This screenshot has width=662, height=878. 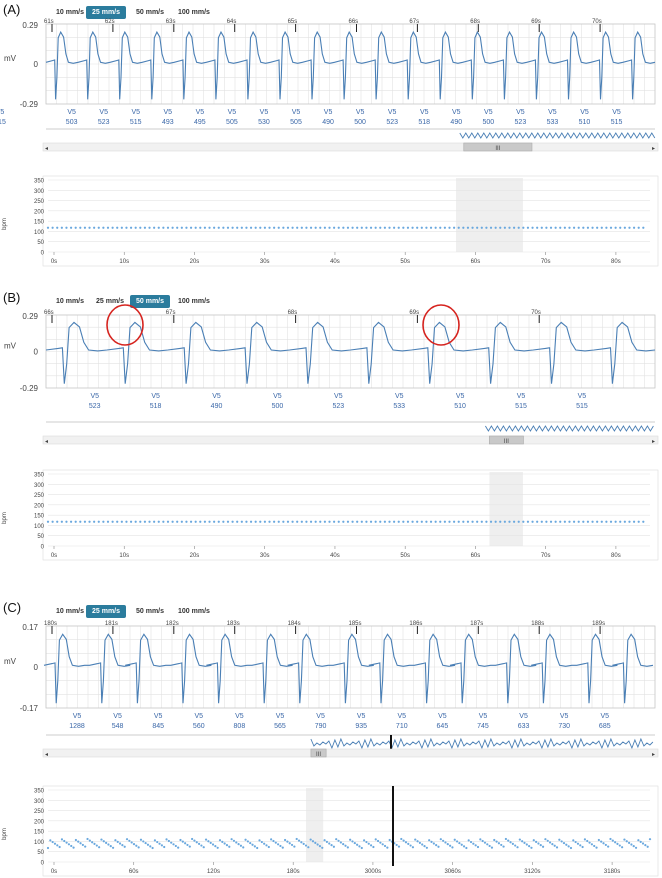 I want to click on y-tick-label: 50, so click(x=40, y=243).